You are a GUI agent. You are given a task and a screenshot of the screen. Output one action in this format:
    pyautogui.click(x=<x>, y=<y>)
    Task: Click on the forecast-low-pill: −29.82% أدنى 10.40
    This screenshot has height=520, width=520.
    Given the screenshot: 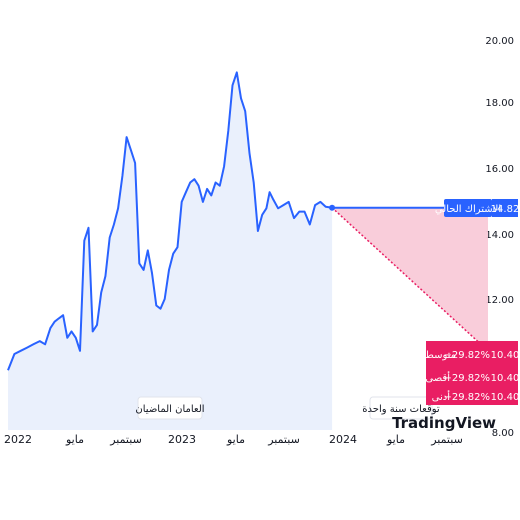 What is the action you would take?
    pyautogui.click(x=472, y=396)
    